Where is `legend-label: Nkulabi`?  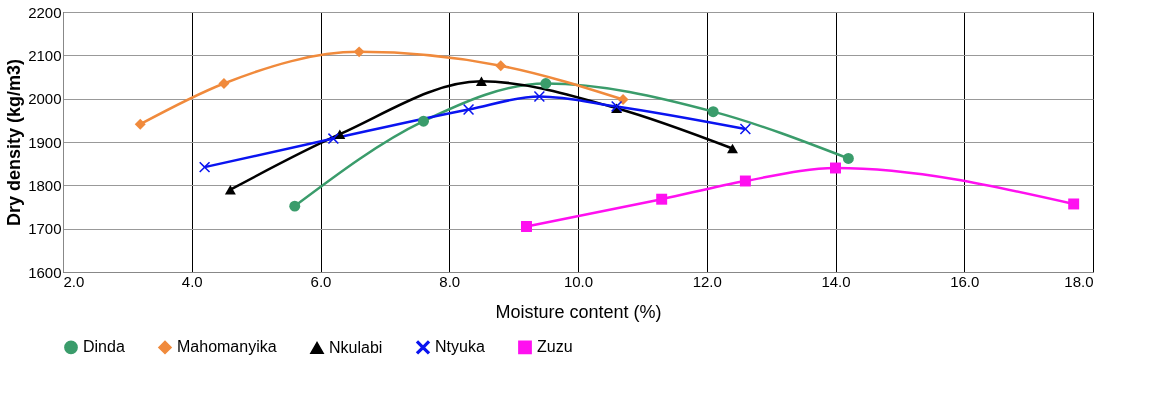 legend-label: Nkulabi is located at coordinates (356, 347).